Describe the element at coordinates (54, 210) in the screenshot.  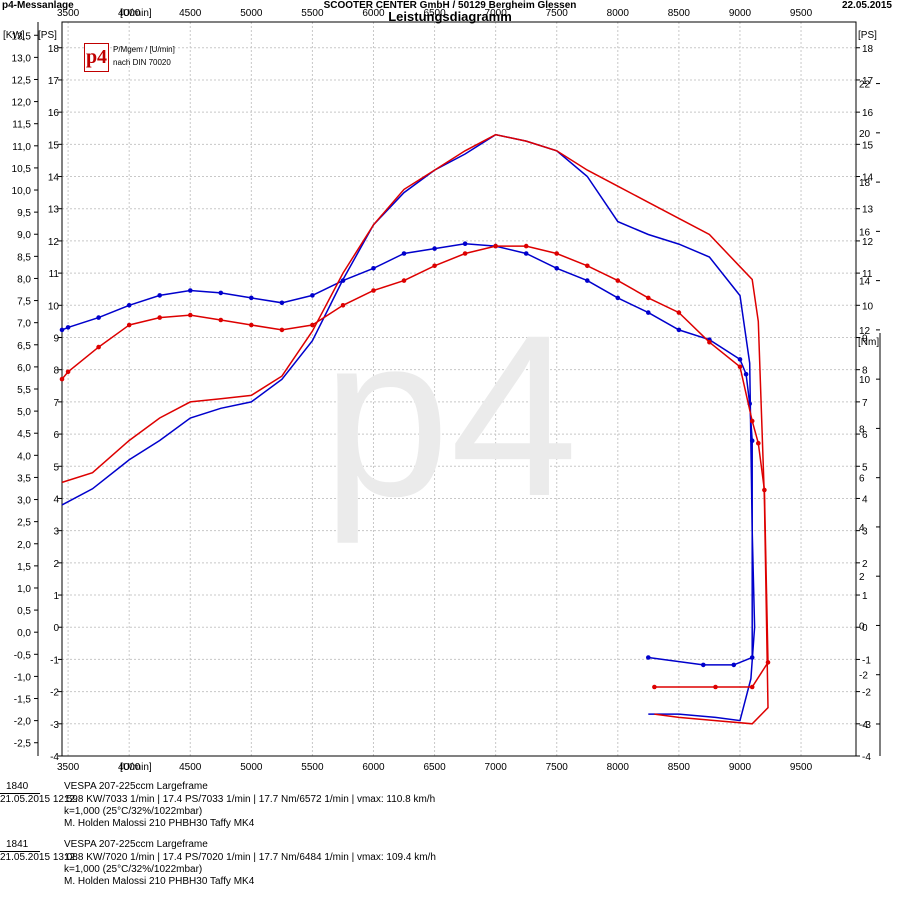
I see `ps-tick-label-left: 13` at that location.